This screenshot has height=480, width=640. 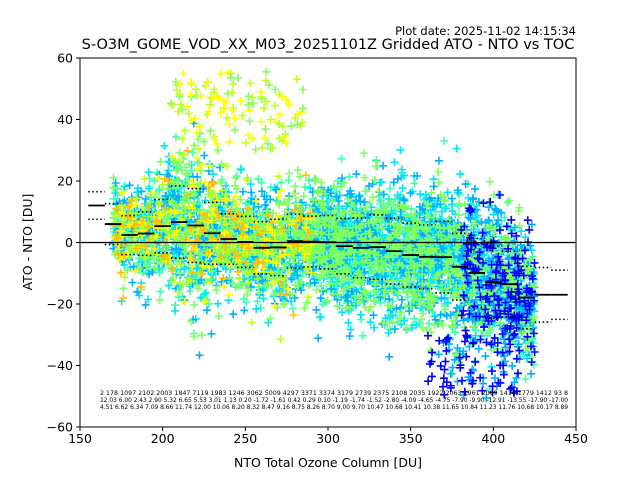 What do you see at coordinates (65, 181) in the screenshot?
I see `y-tick-label: 20` at bounding box center [65, 181].